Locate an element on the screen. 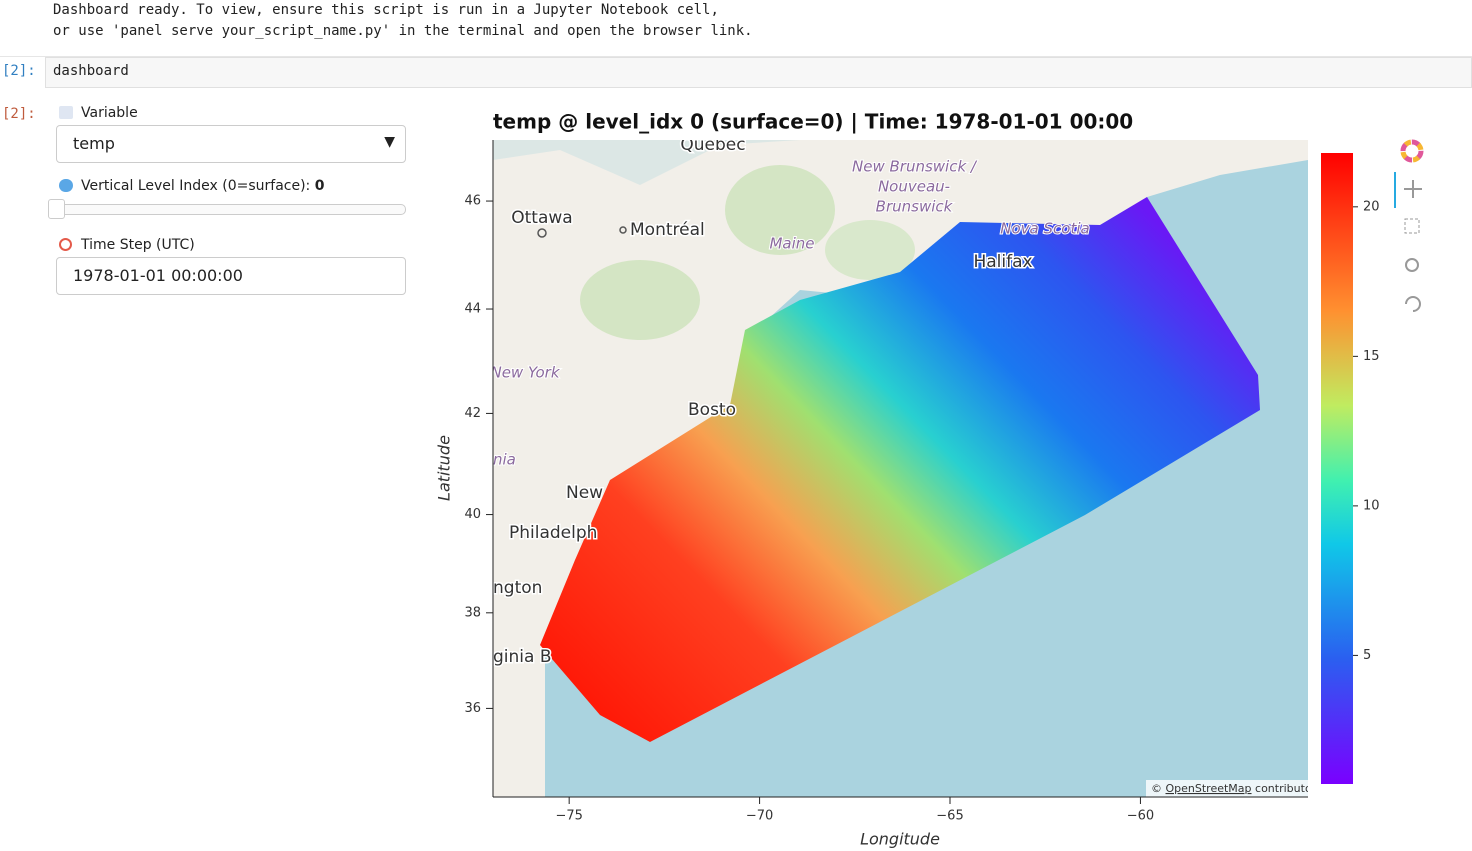 Image resolution: width=1472 pixels, height=851 pixels. y-tick-label: 46 is located at coordinates (472, 201).